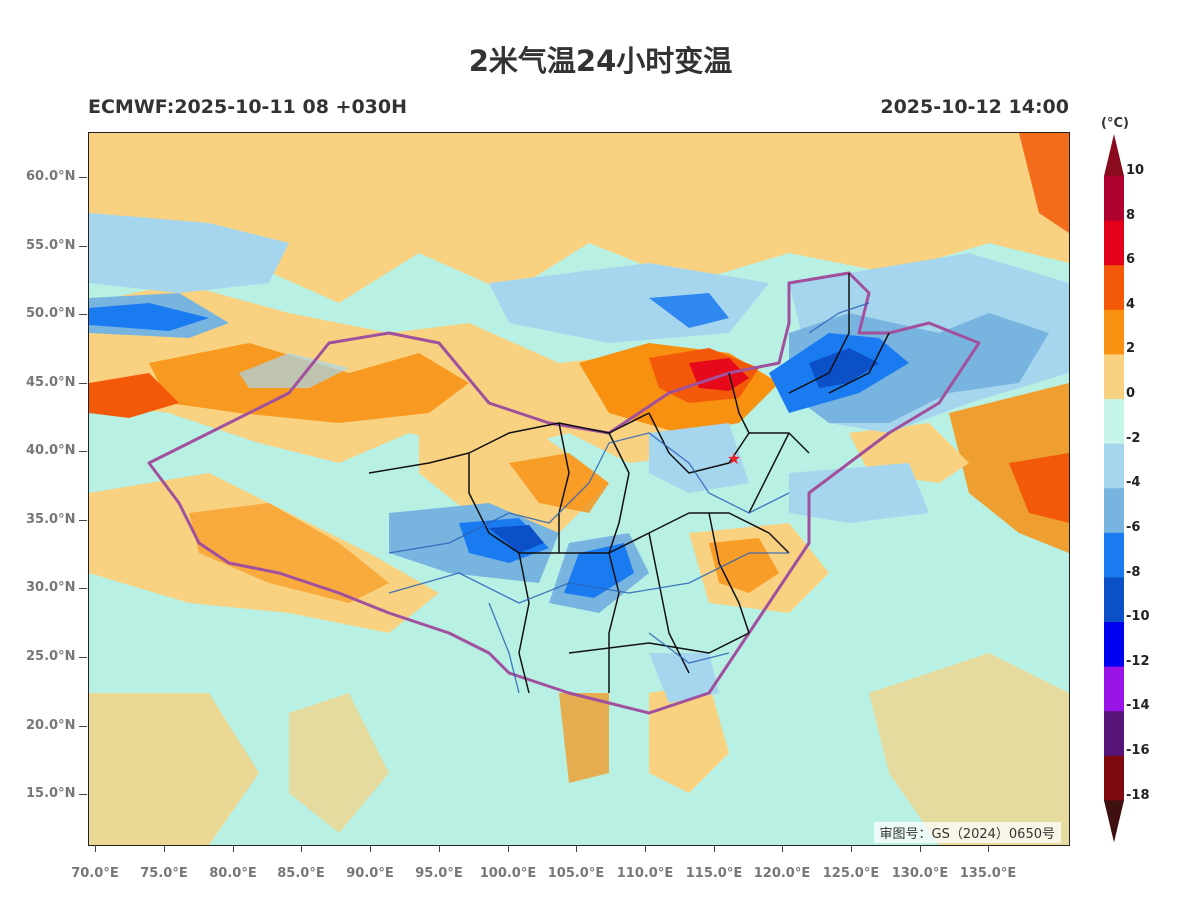  Describe the element at coordinates (1131, 393) in the screenshot. I see `colorbar-label: 0` at that location.